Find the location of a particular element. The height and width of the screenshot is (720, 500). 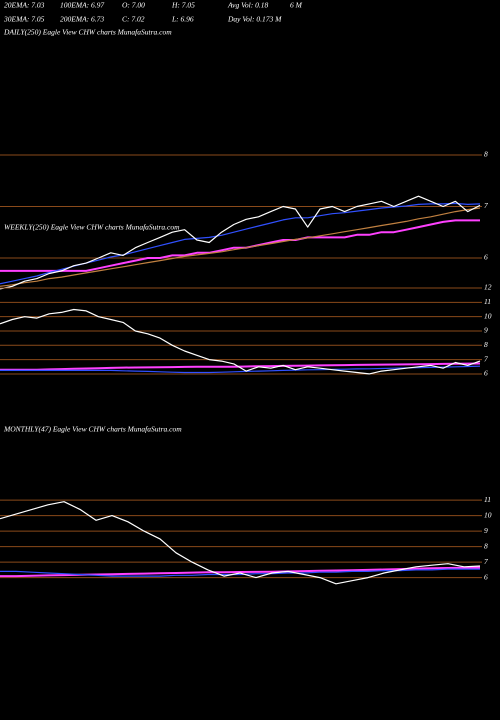

header-stat: 30EMA: 7.05 is located at coordinates (24, 19).